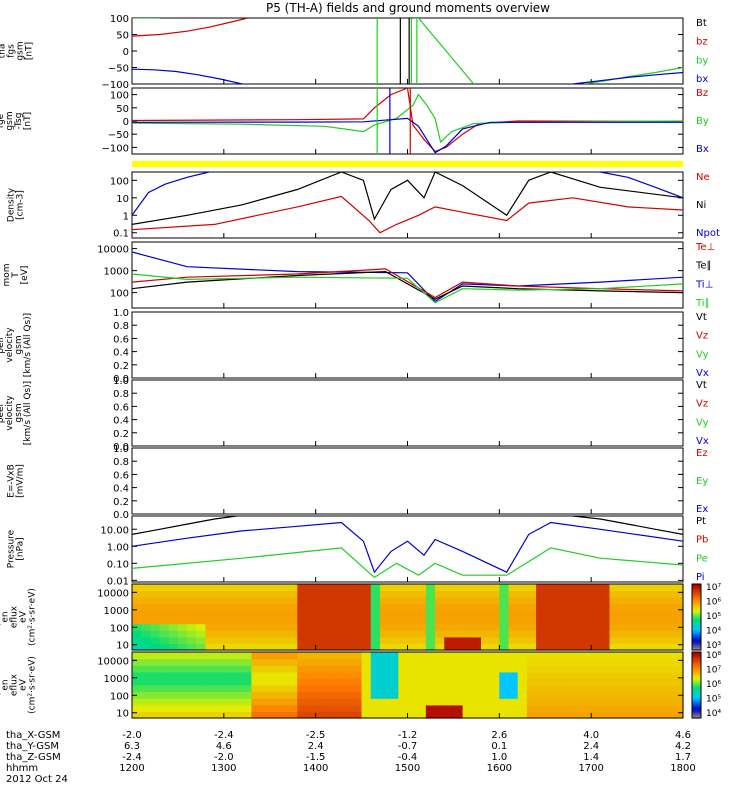  Describe the element at coordinates (24, 684) in the screenshot. I see `y-axis-label-line: eV` at that location.